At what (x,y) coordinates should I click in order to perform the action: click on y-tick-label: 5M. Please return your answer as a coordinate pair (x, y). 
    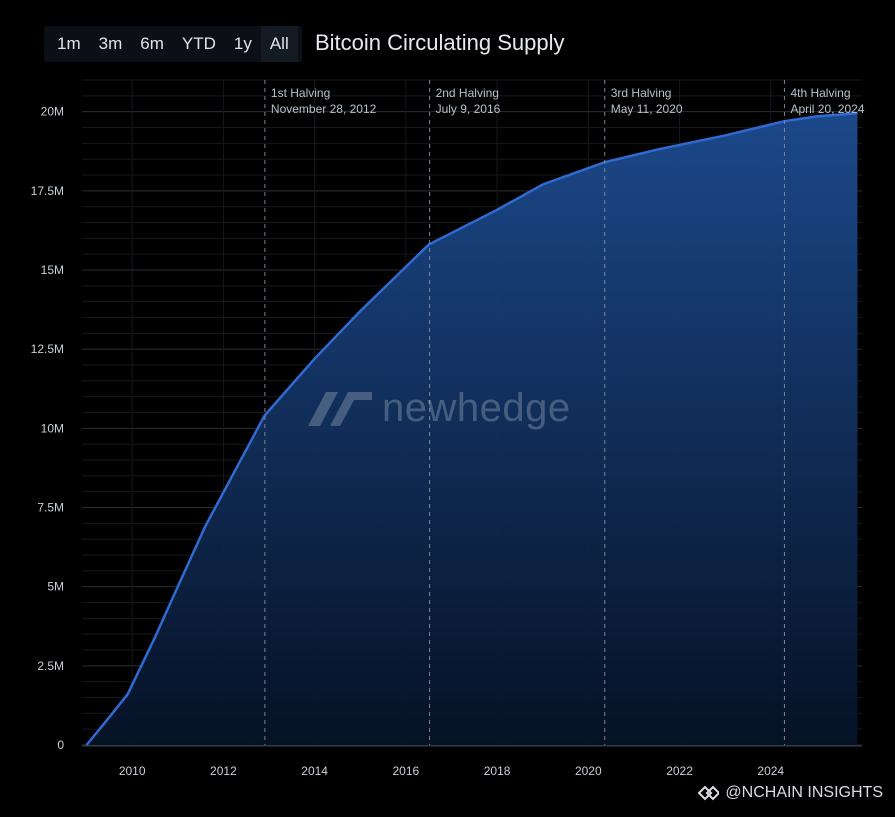
    Looking at the image, I should click on (55, 587).